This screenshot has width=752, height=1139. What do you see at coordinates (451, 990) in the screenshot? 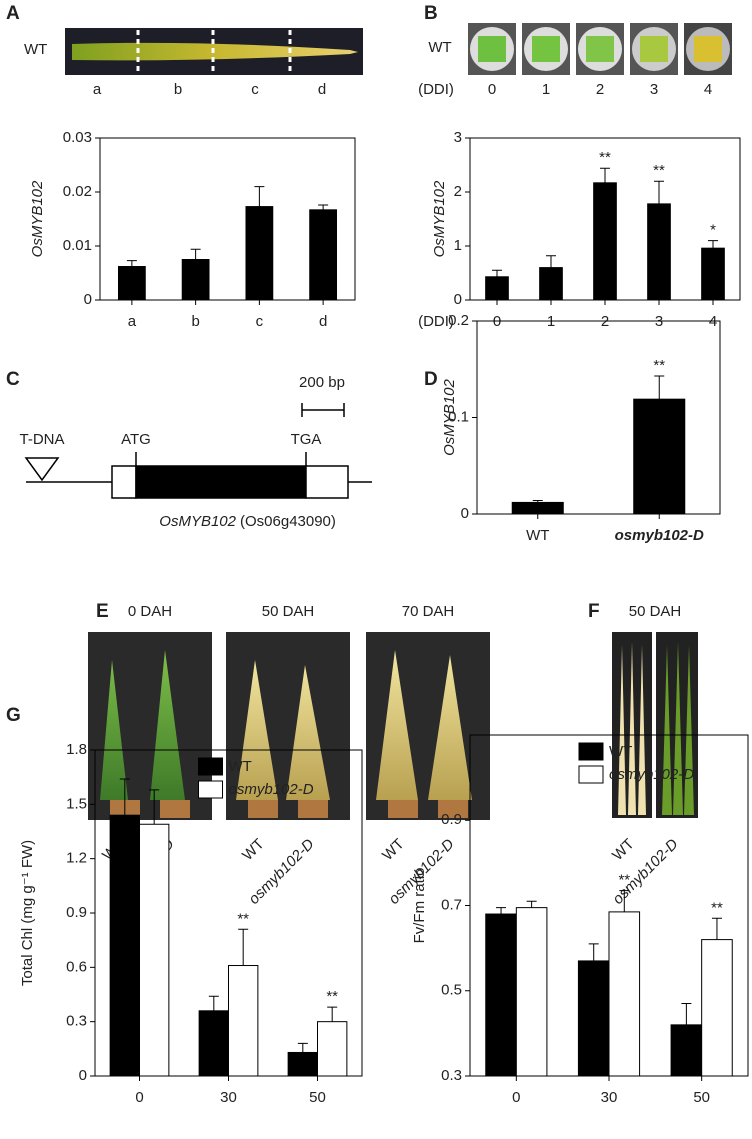
I see `y-tick-label: 0.5` at bounding box center [451, 990].